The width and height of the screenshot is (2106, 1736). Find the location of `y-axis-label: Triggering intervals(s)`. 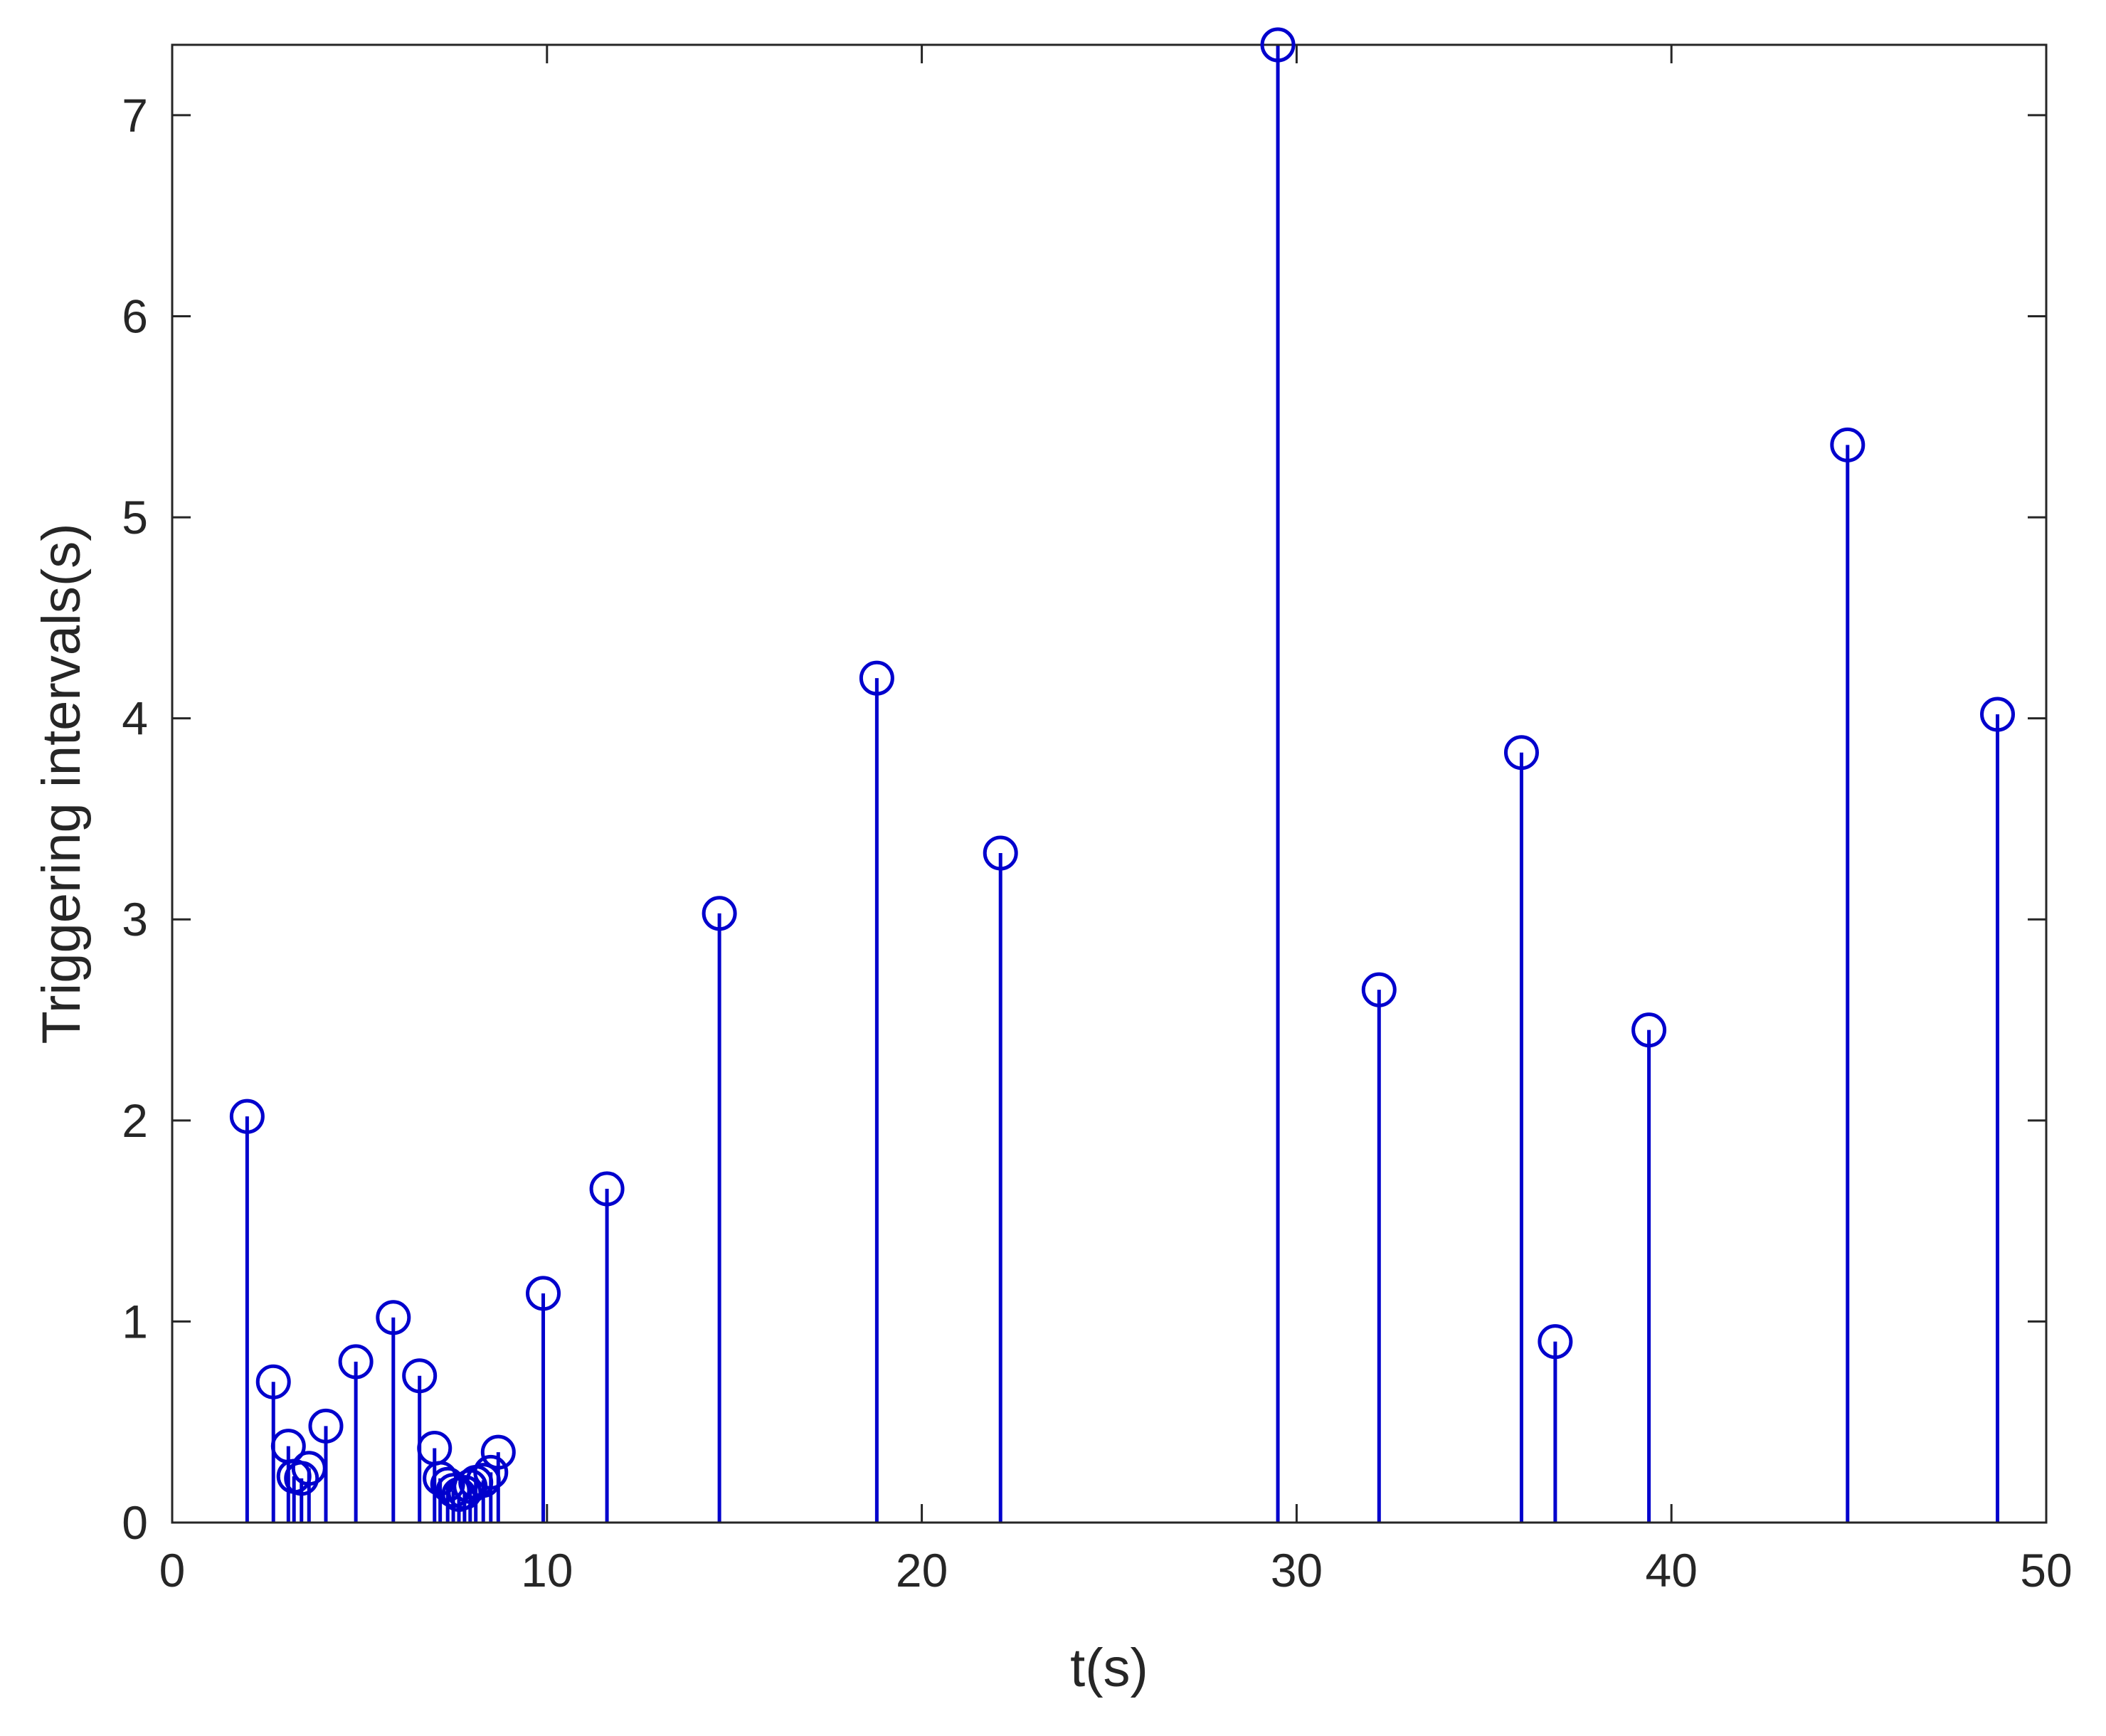

y-axis-label: Triggering intervals(s) is located at coordinates (61, 783).